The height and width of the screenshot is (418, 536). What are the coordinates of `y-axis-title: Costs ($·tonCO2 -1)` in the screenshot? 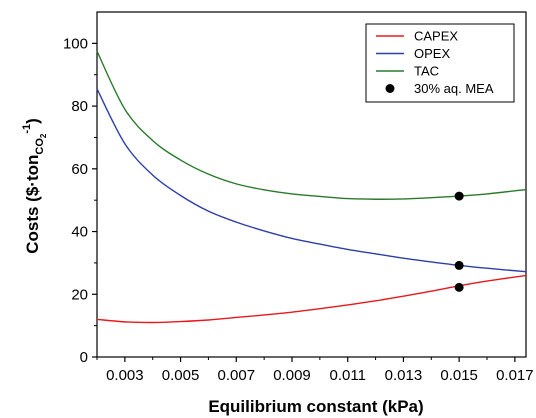 It's located at (34, 186).